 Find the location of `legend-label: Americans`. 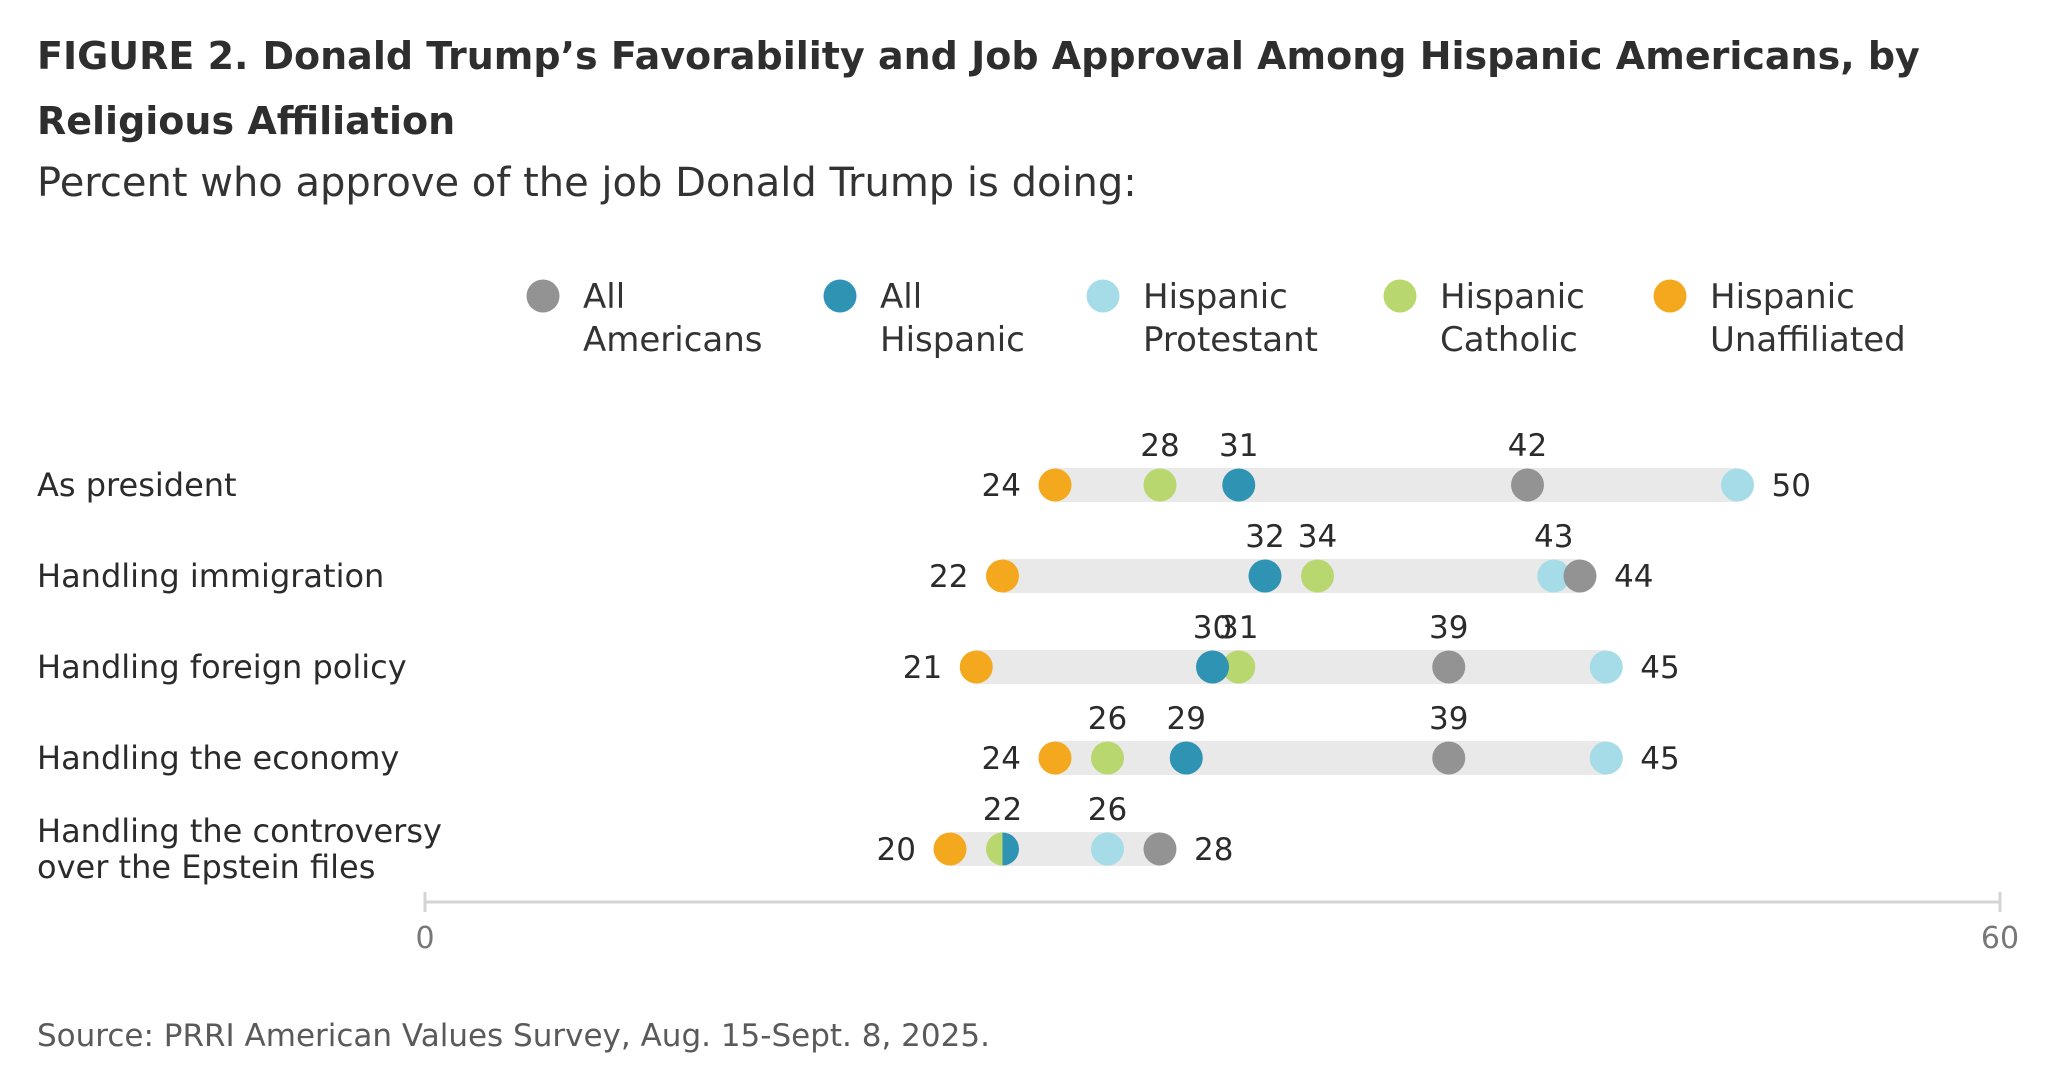

legend-label: Americans is located at coordinates (673, 340).